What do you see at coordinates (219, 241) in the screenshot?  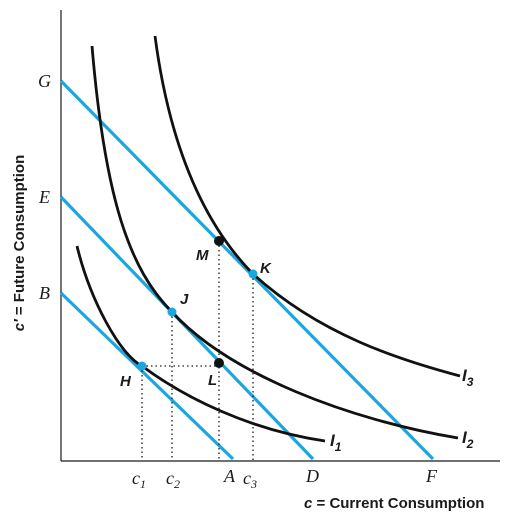 I see `point-M` at bounding box center [219, 241].